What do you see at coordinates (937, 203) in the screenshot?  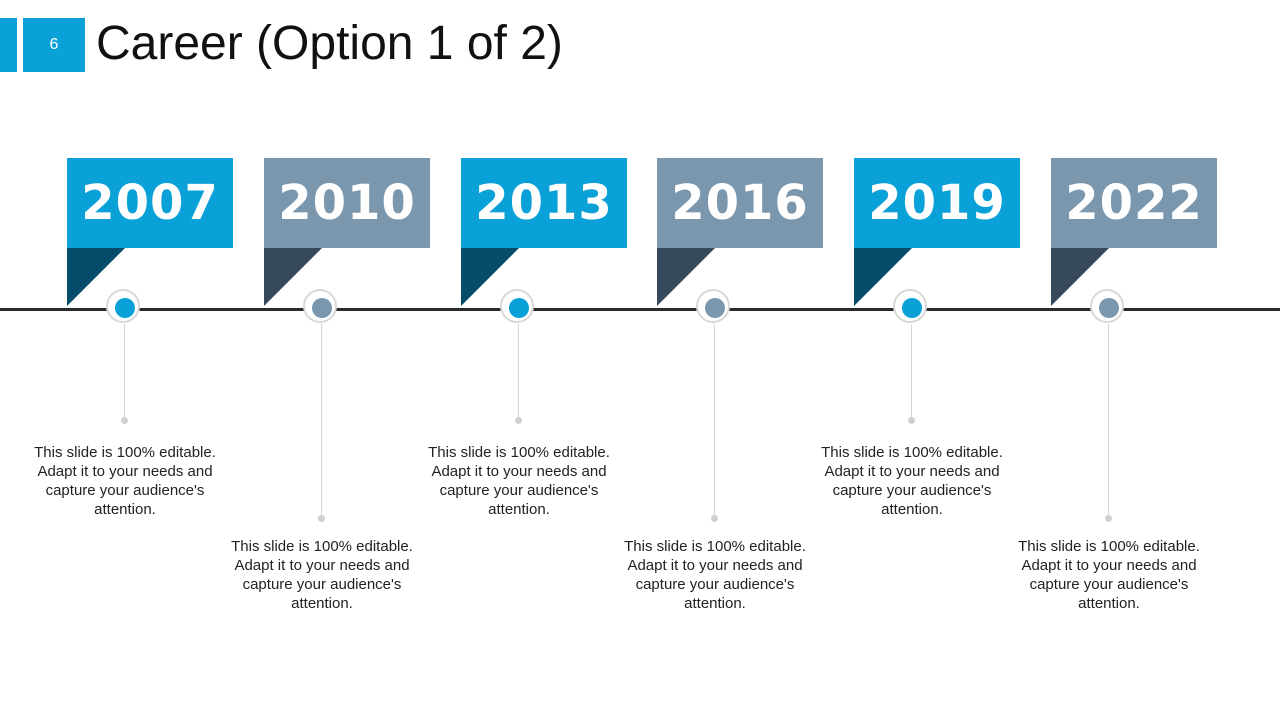 I see `year-flag: 2019` at bounding box center [937, 203].